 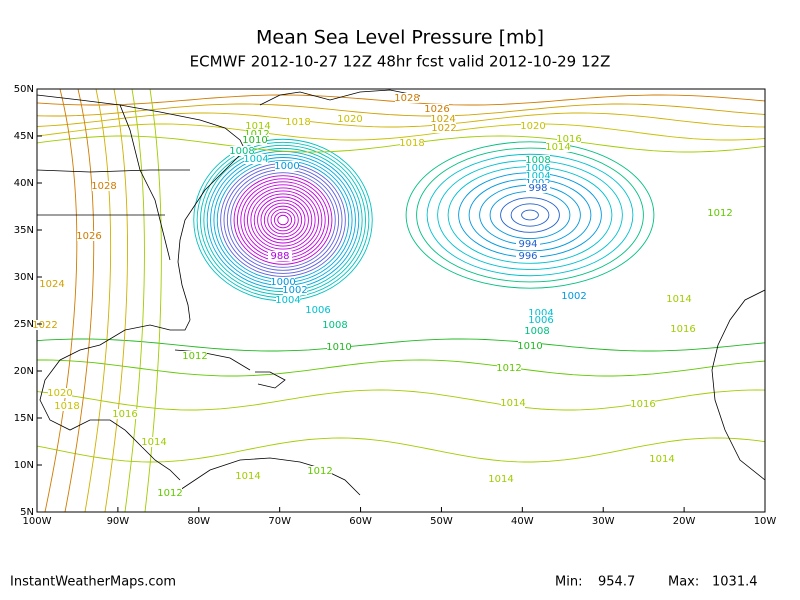 What do you see at coordinates (527, 244) in the screenshot?
I see `contour-label: 994` at bounding box center [527, 244].